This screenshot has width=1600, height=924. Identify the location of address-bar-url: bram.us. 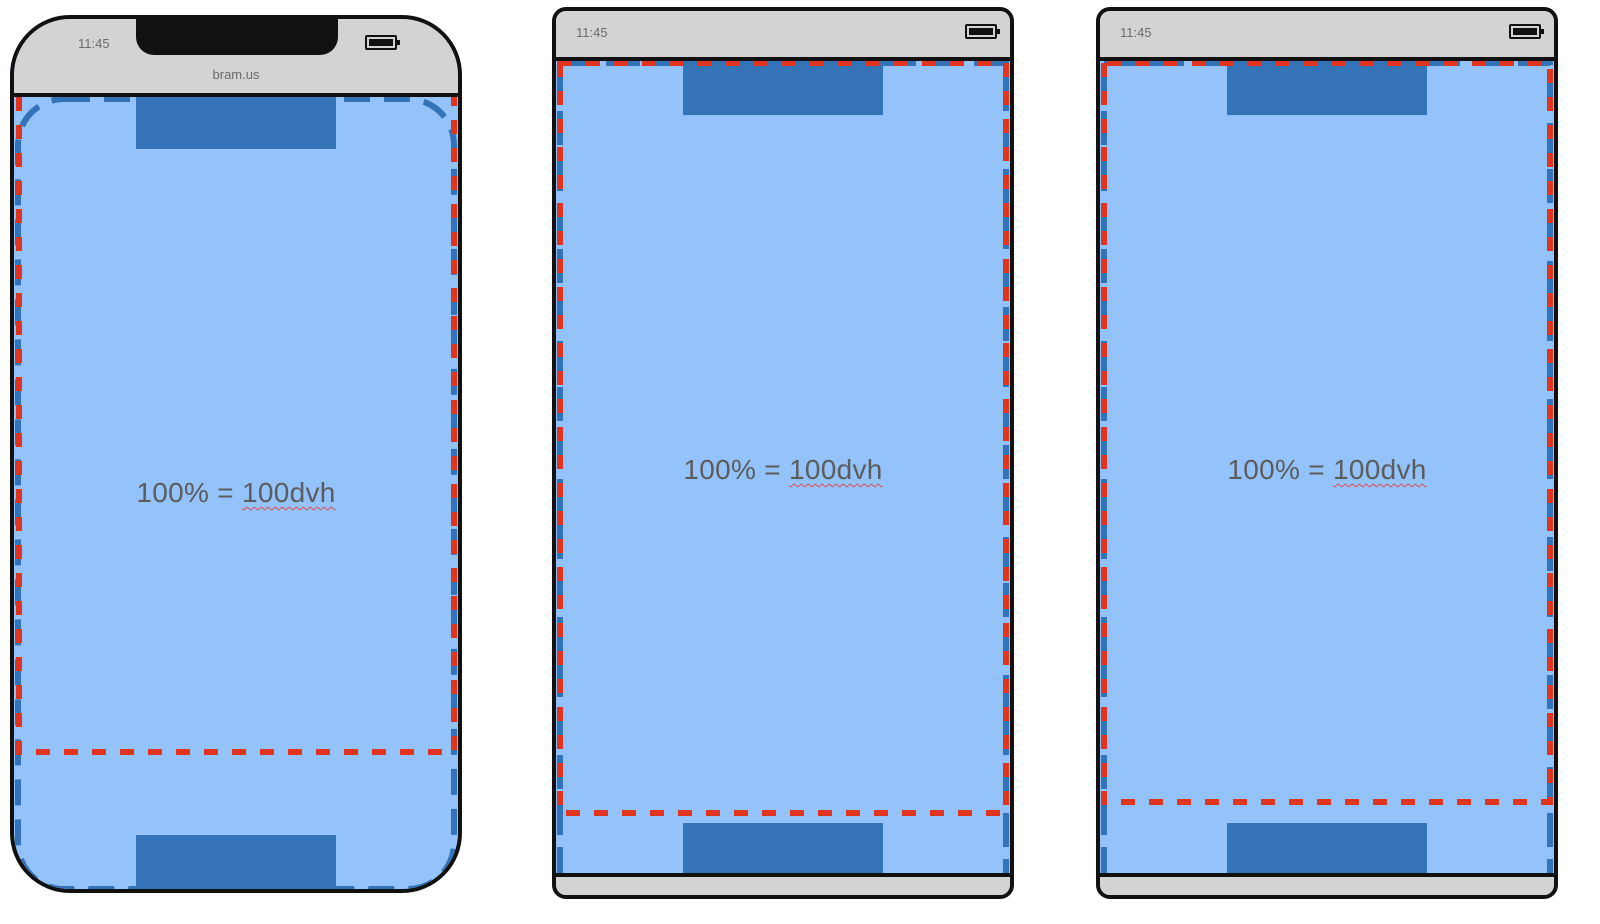
(236, 74).